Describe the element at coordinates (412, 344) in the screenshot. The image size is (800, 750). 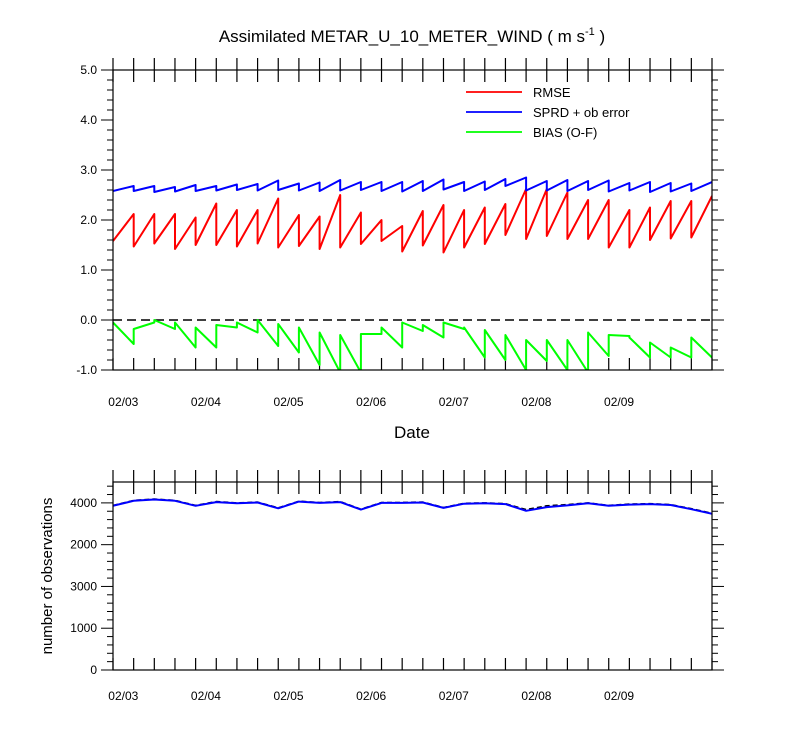
I see `series-line-bias-o-f` at that location.